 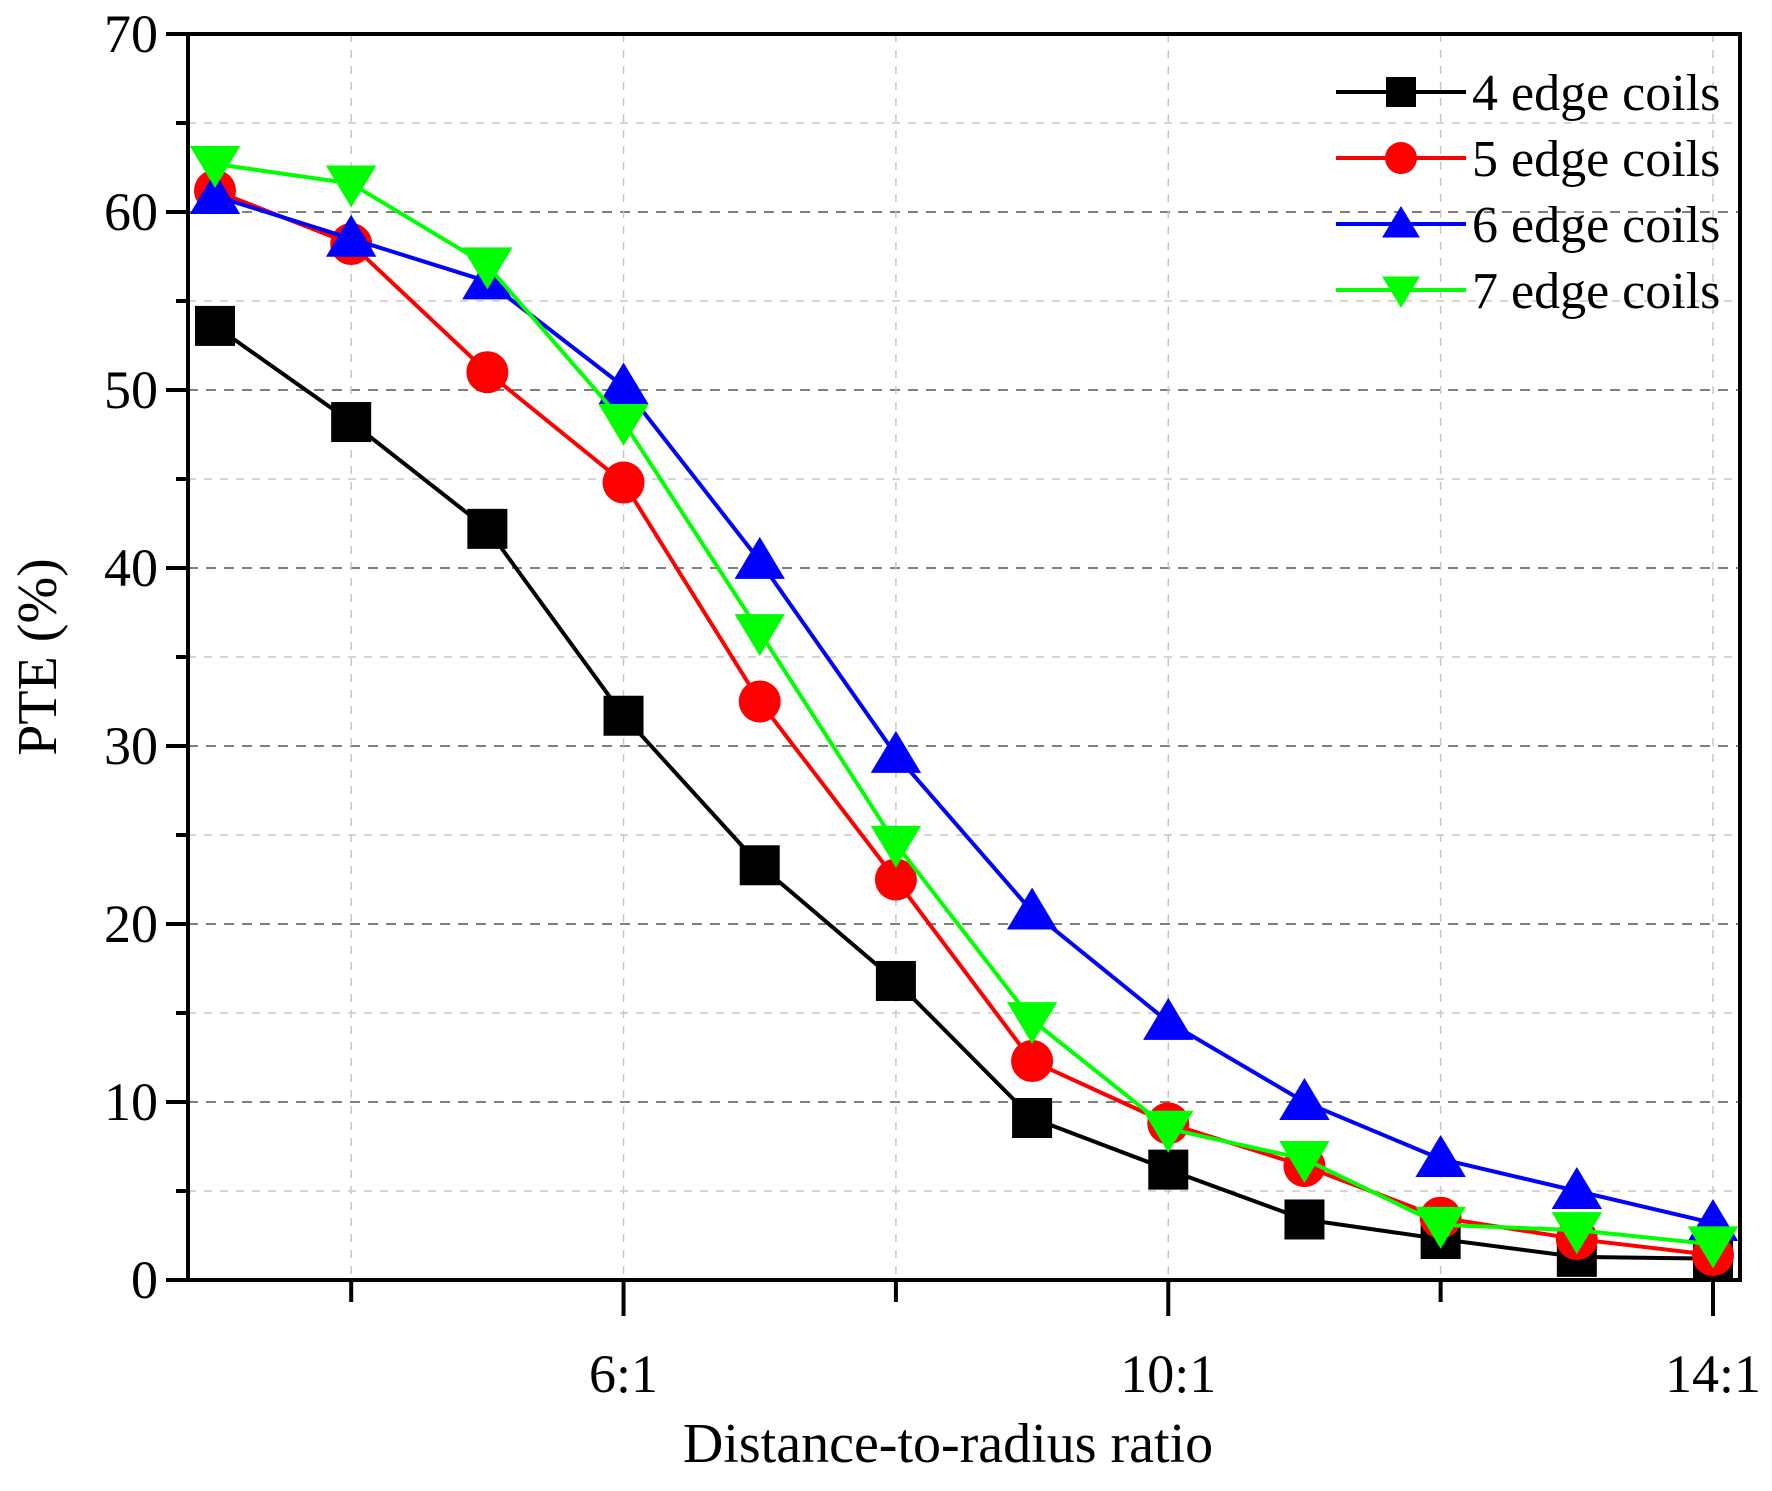 I want to click on x-axis: 6:1 10:1 14:1, so click(x=1055, y=1342).